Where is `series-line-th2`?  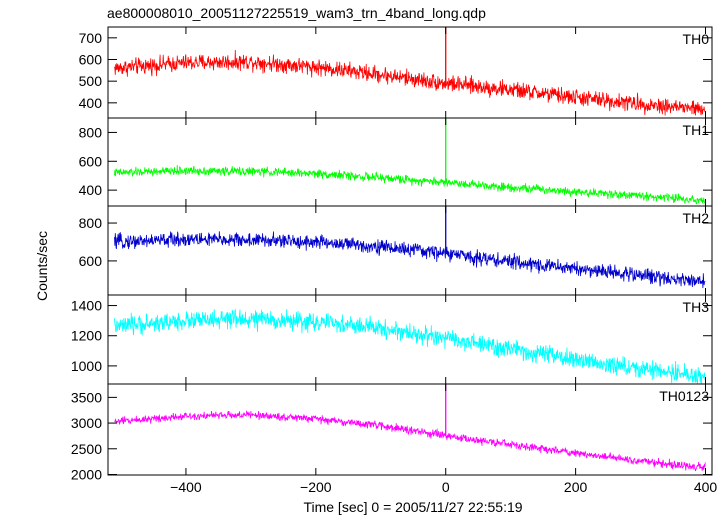 series-line-th2 is located at coordinates (410, 260).